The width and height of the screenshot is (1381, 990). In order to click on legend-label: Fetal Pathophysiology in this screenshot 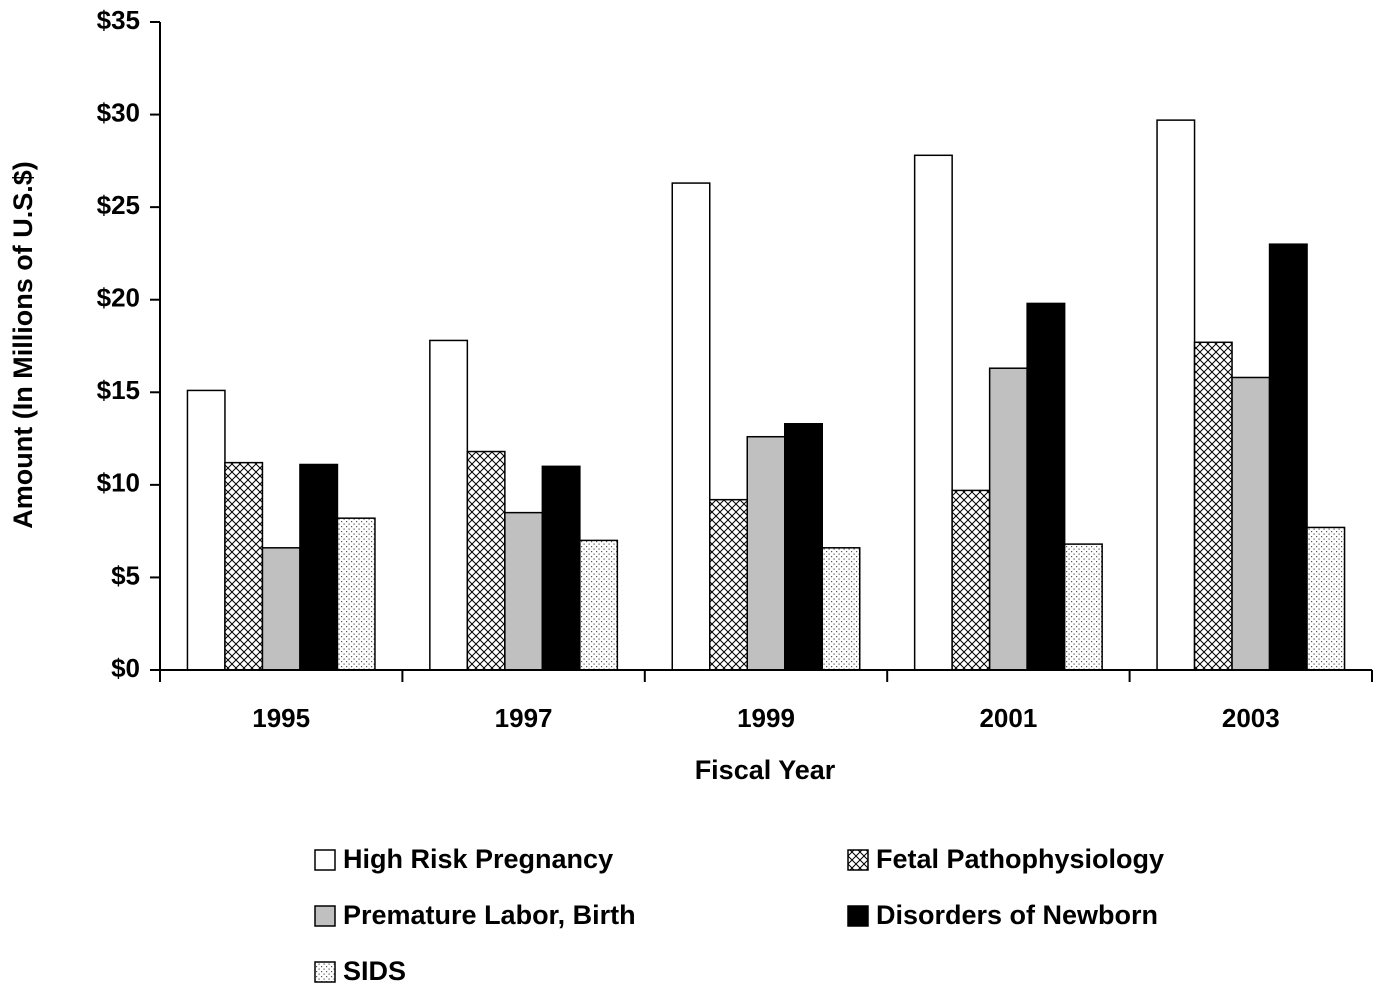, I will do `click(1020, 859)`.